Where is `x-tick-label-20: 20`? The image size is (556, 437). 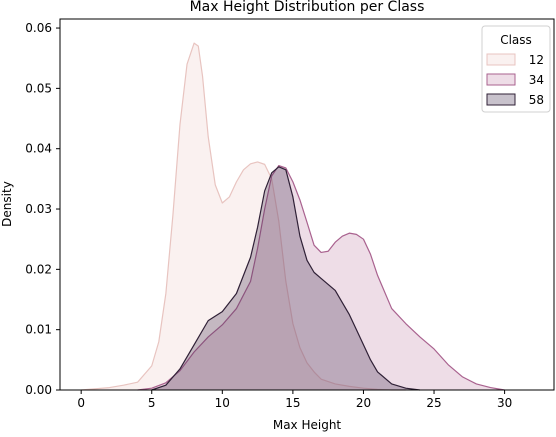
x-tick-label-20: 20 is located at coordinates (363, 403).